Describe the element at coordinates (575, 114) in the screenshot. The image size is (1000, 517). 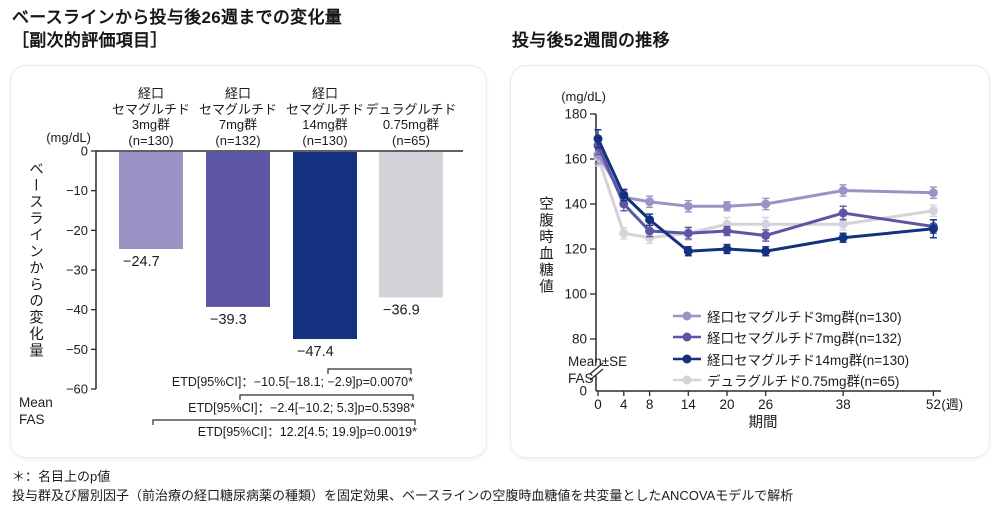
I see `y-tick-label: 180` at that location.